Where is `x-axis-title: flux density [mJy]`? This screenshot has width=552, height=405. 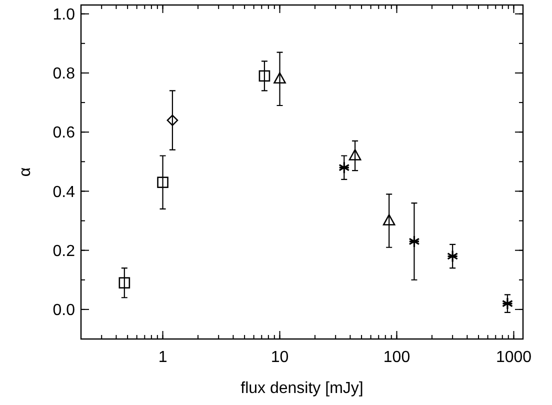
x-axis-title: flux density [mJy] is located at coordinates (302, 388).